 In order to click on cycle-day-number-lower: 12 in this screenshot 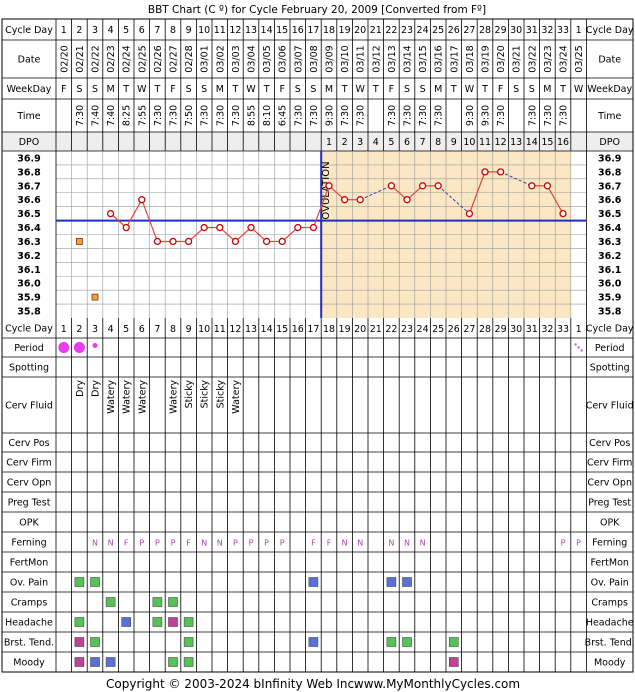, I will do `click(235, 329)`.